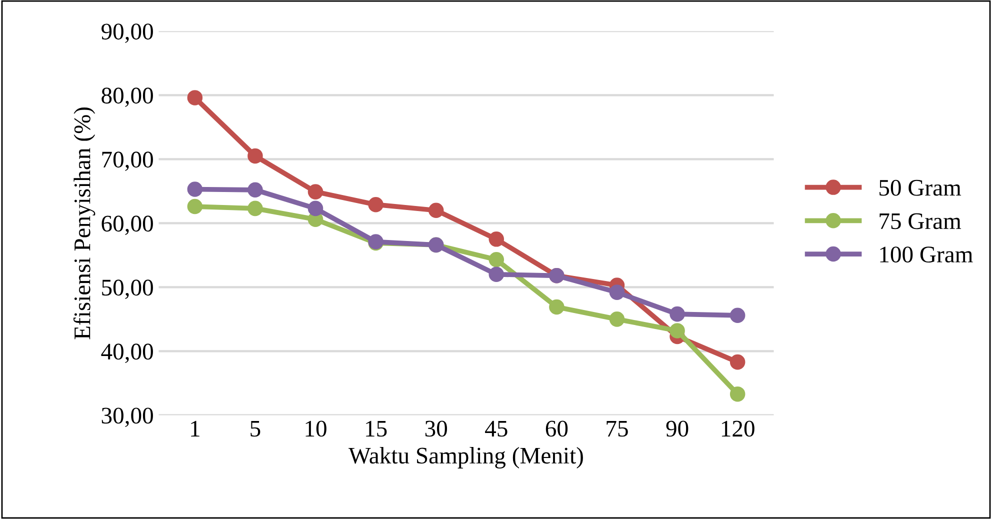 This screenshot has height=519, width=992. I want to click on y-tick-label: 70,00, so click(127, 161).